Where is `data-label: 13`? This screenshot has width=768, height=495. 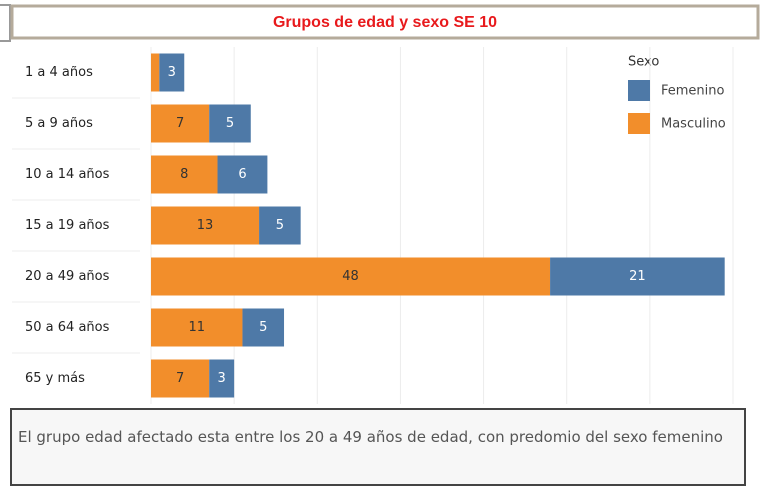
data-label: 13 is located at coordinates (205, 225).